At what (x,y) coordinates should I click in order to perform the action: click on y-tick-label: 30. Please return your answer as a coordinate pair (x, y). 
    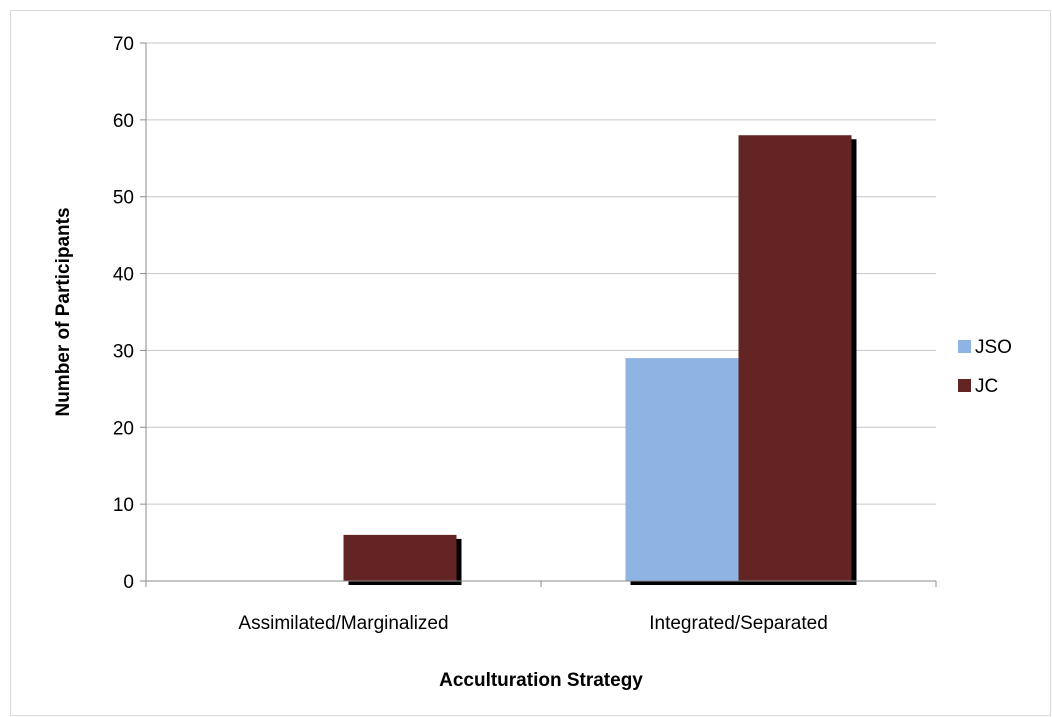
    Looking at the image, I should click on (123, 351).